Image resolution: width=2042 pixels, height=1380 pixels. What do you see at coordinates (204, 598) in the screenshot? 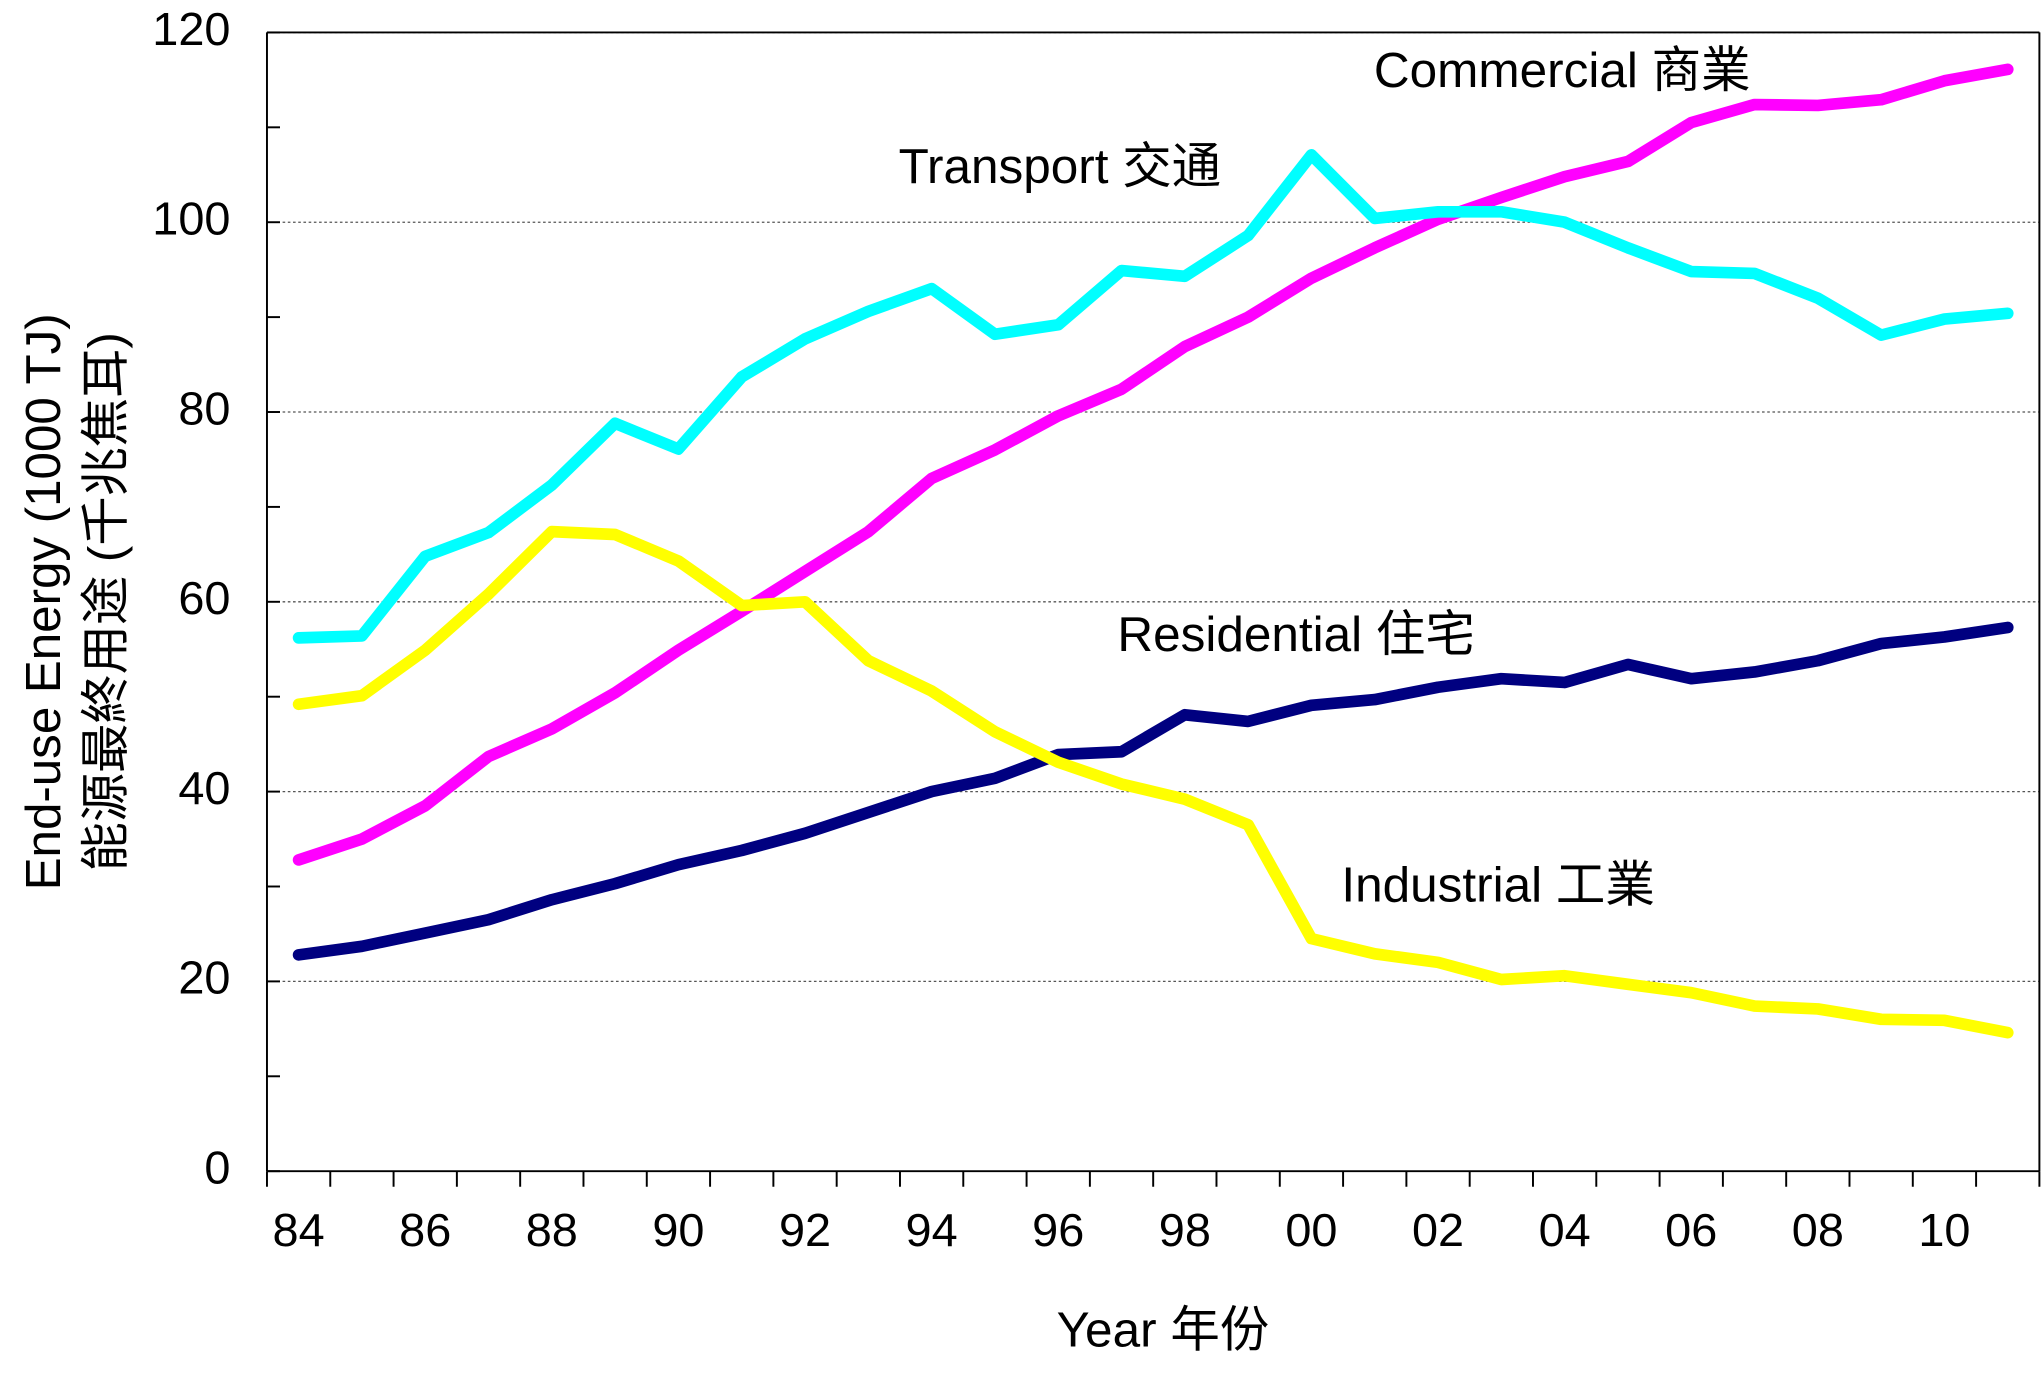
I see `y-tick-label: 60` at bounding box center [204, 598].